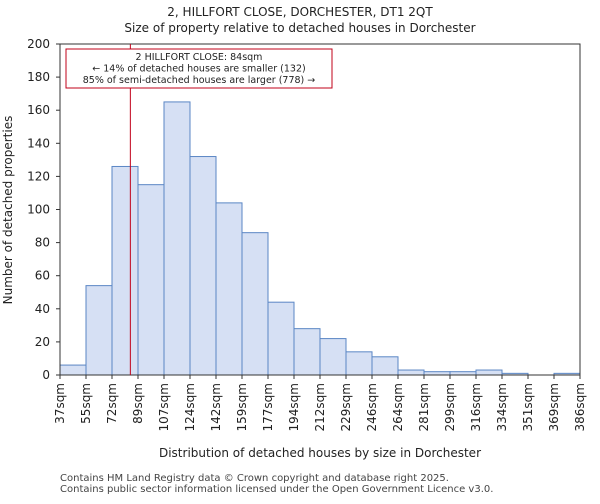 The width and height of the screenshot is (600, 504). Describe the element at coordinates (125, 270) in the screenshot. I see `bar-72sqm` at that location.